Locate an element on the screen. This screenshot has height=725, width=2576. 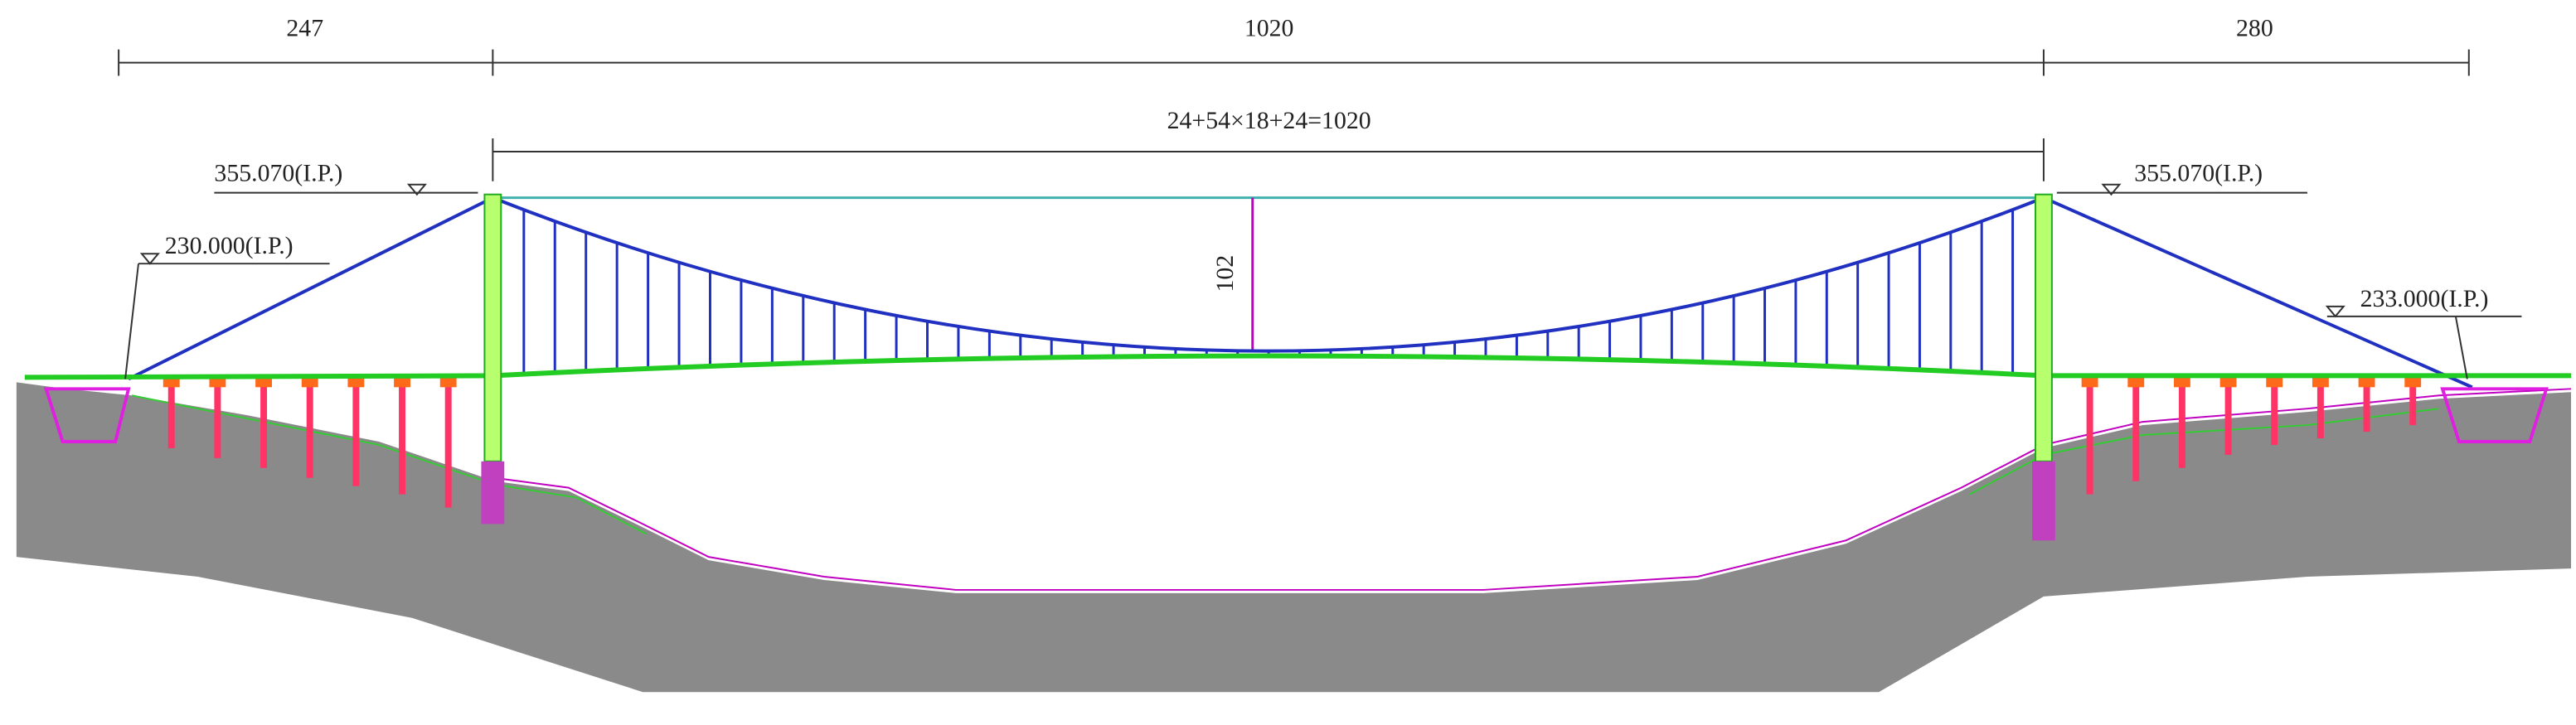
elevation-label: 233.000(I.P.) is located at coordinates (2424, 298).